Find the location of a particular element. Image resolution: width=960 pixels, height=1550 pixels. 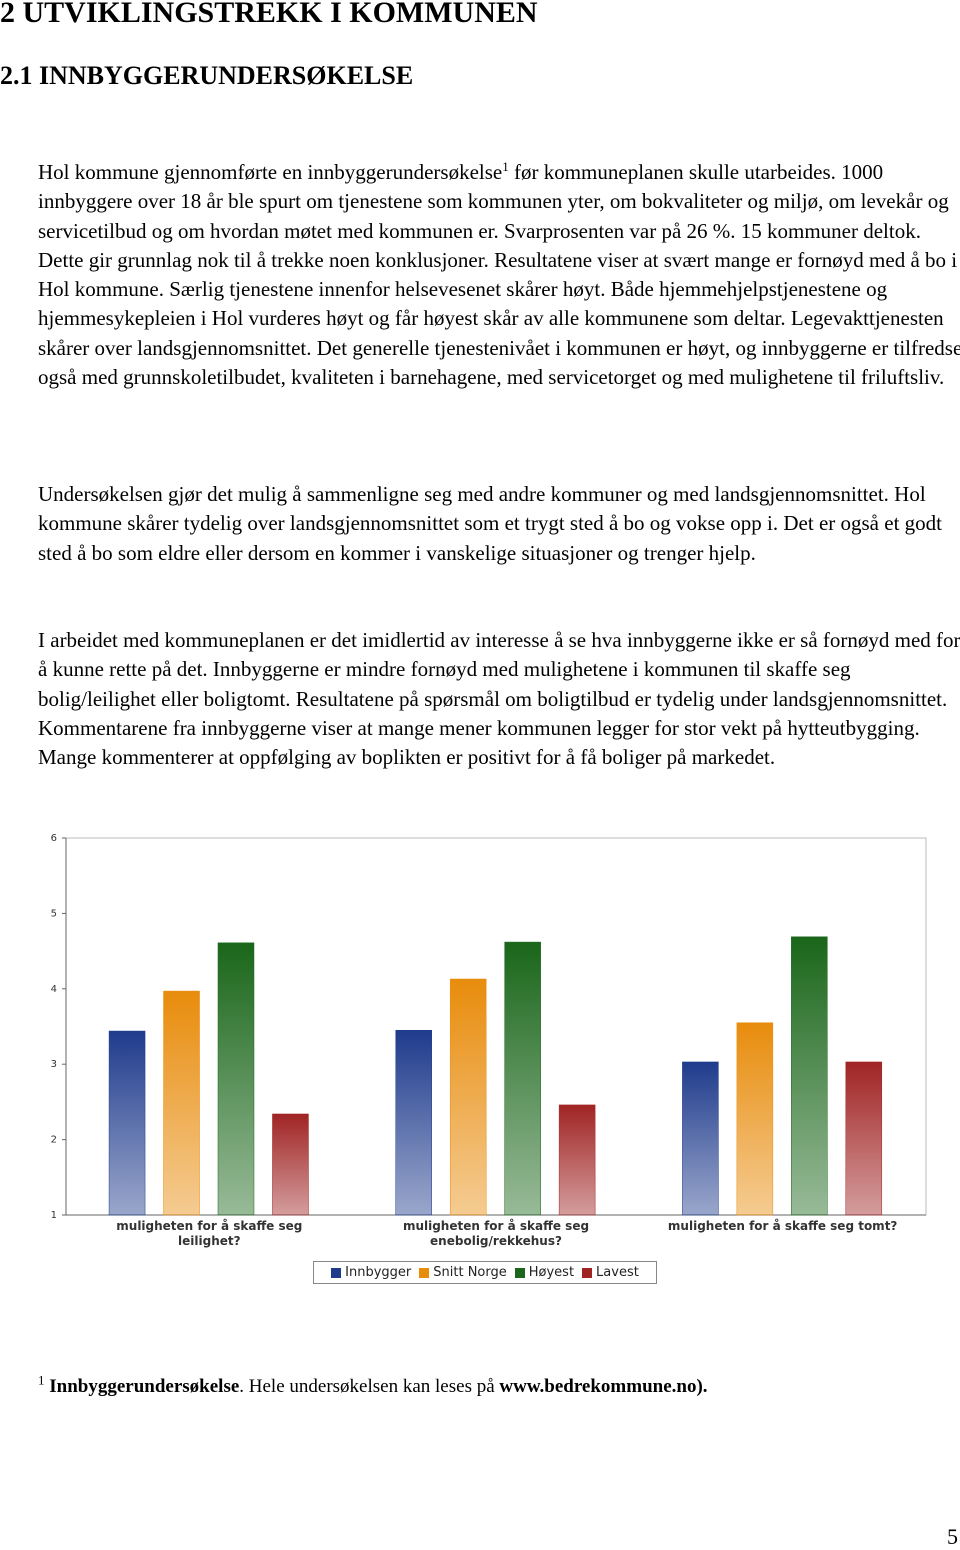

legend-item: Høyest is located at coordinates (544, 1272).